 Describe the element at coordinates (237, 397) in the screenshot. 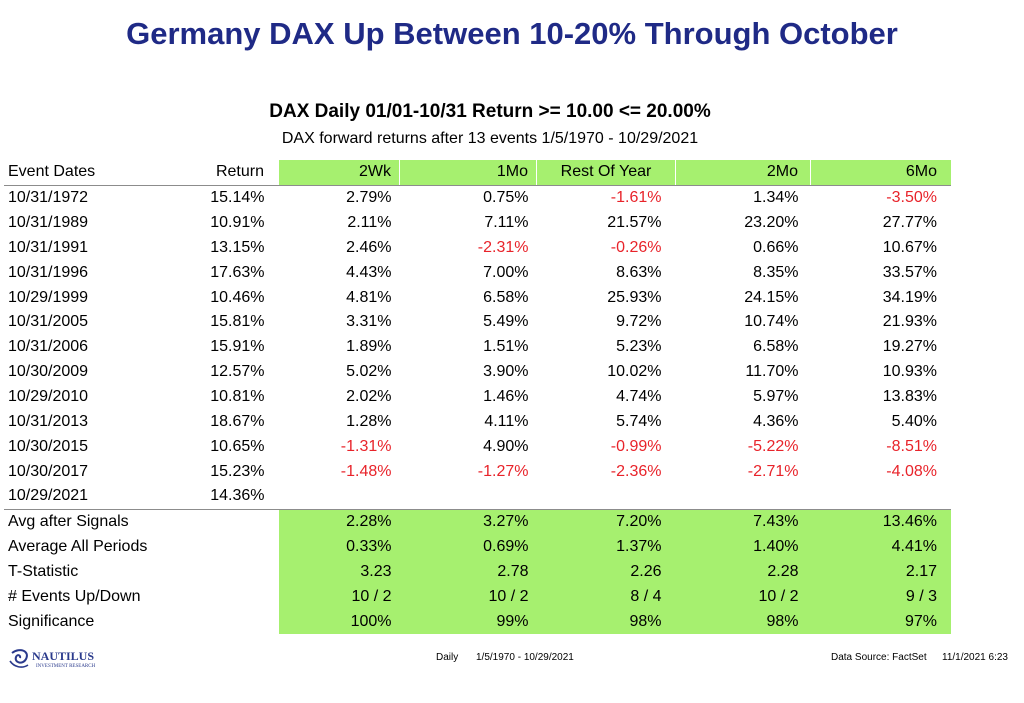

I see `event-return: 10.81%` at that location.